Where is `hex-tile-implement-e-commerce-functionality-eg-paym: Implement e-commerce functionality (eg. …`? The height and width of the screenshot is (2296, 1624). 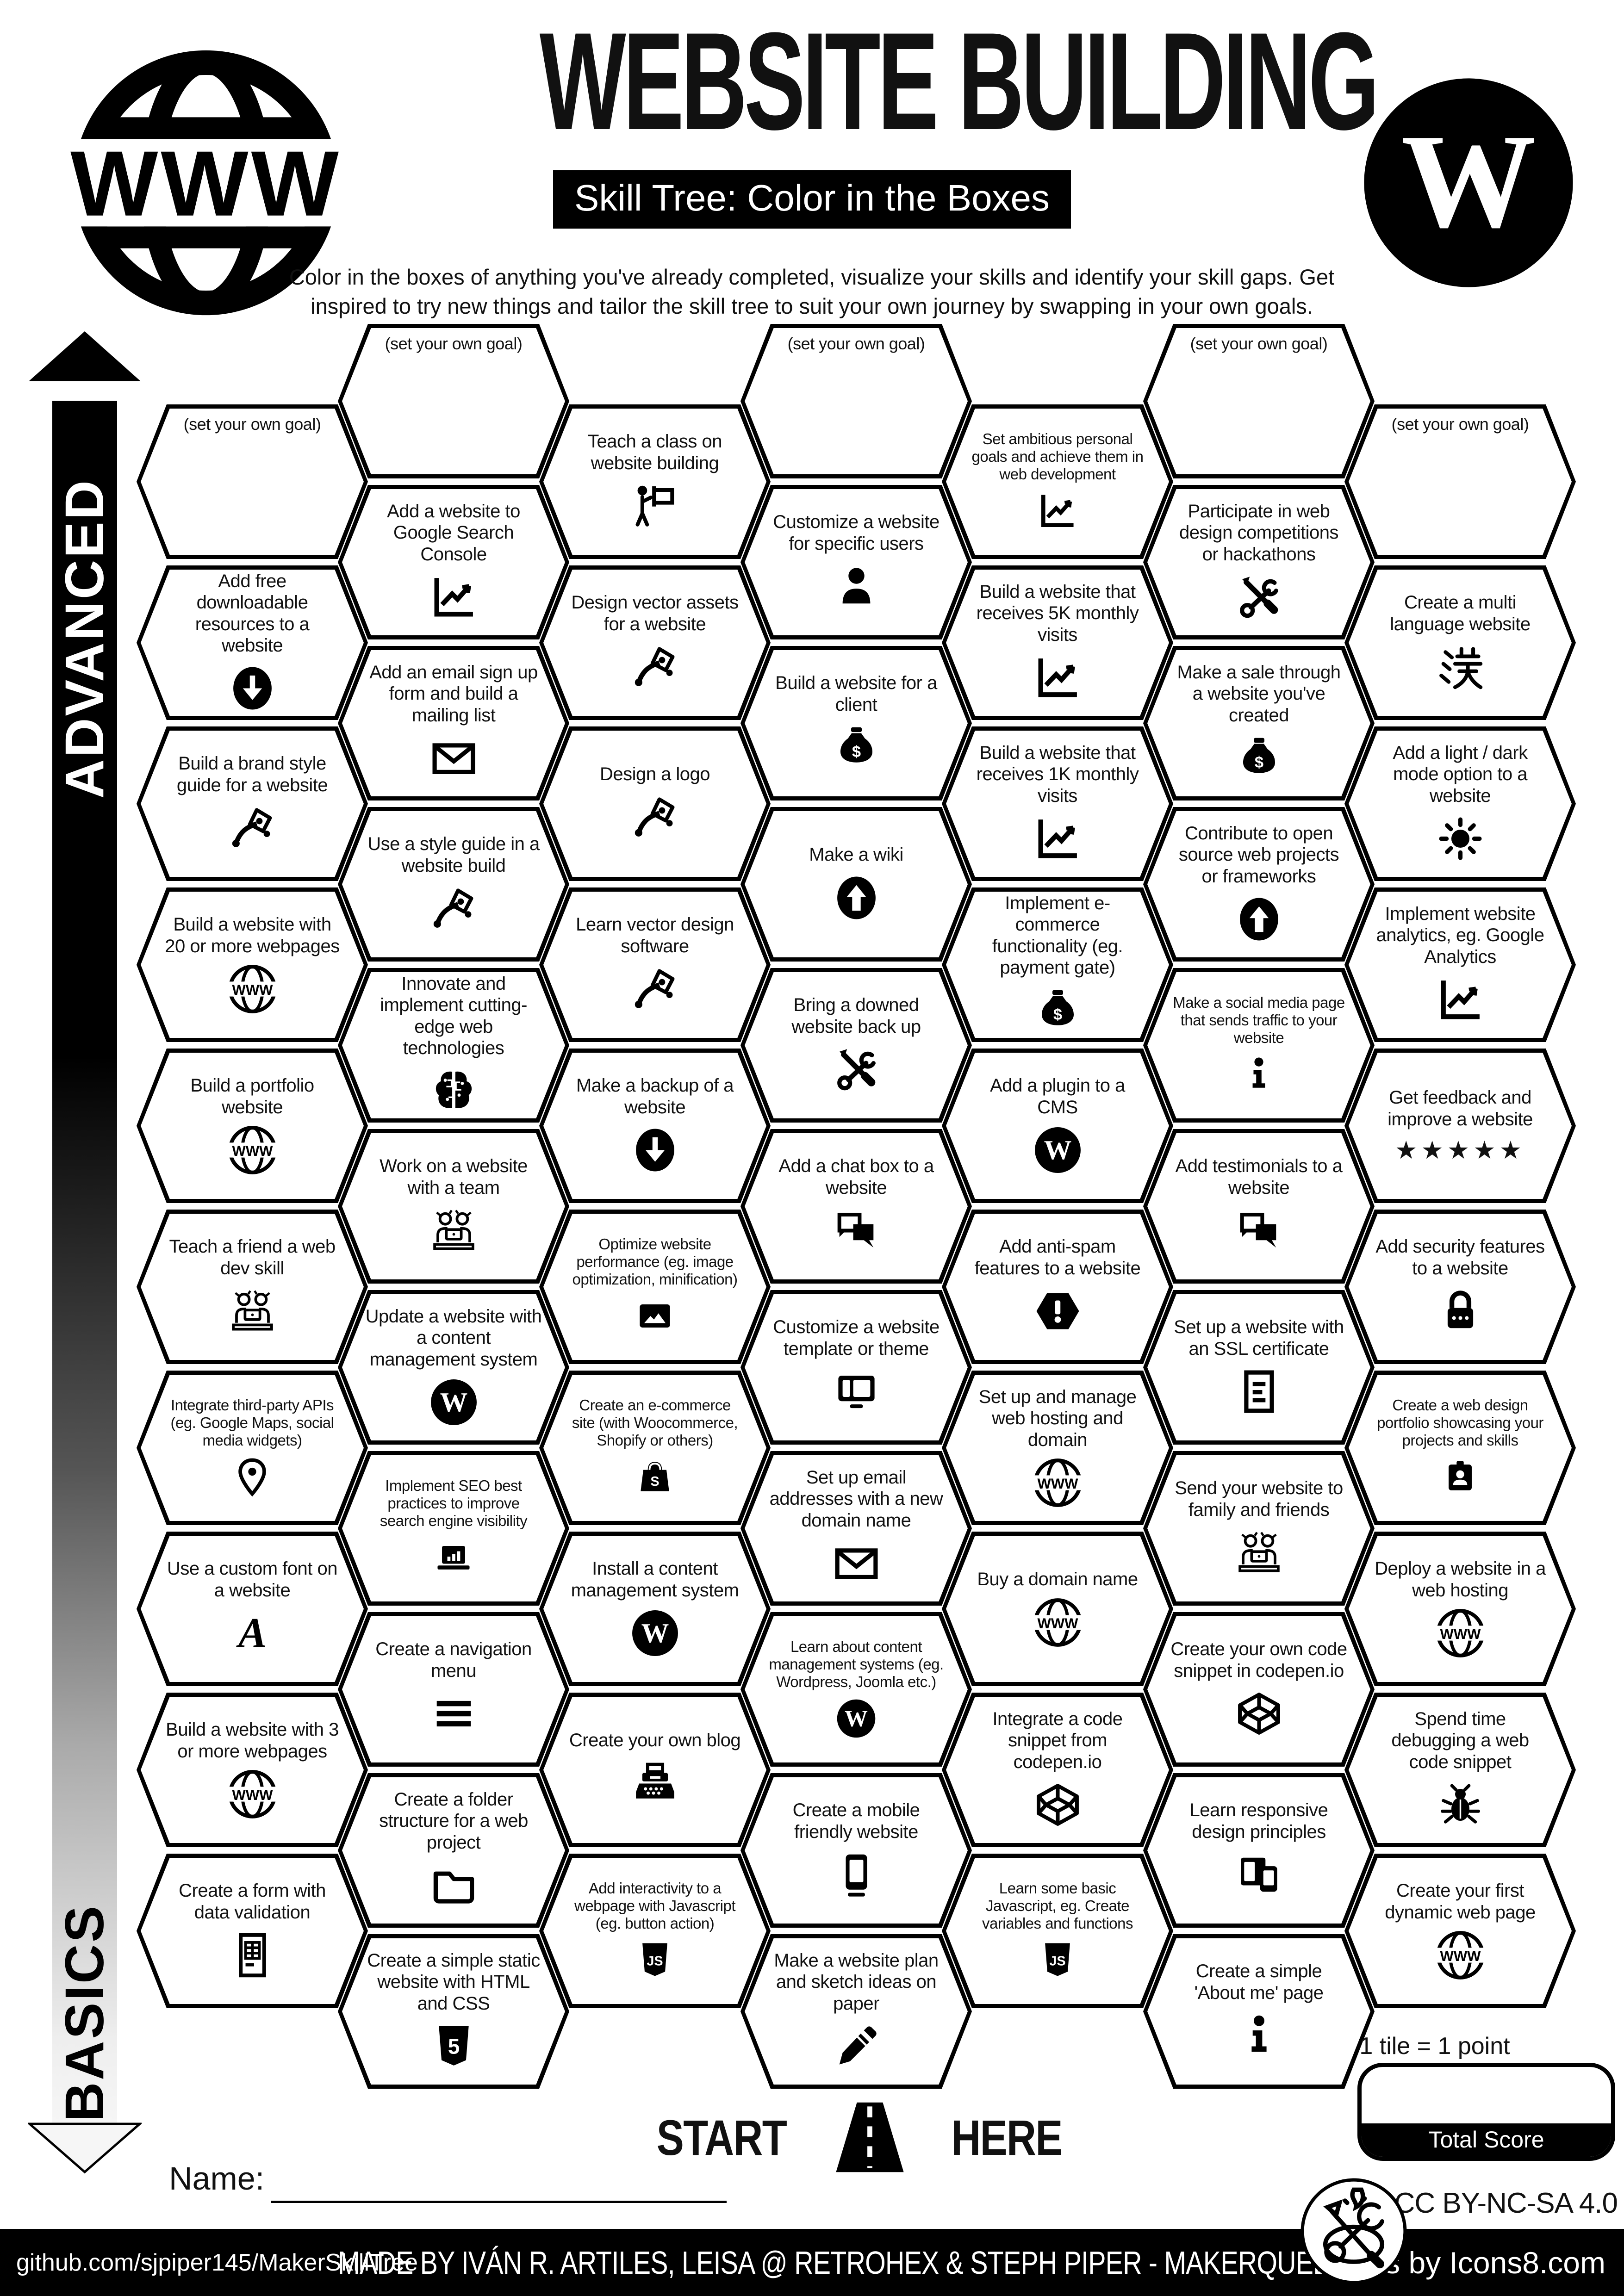
hex-tile-implement-e-commerce-functionality-eg-paym: Implement e-commerce functionality (eg. … is located at coordinates (1057, 965).